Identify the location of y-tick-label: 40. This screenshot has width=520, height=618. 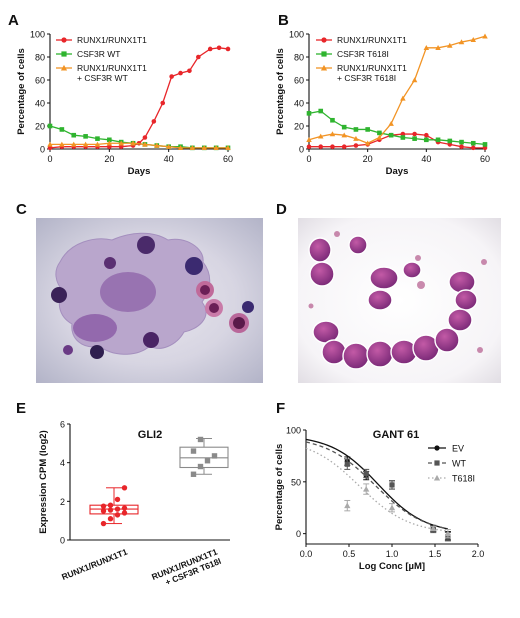
(40, 104).